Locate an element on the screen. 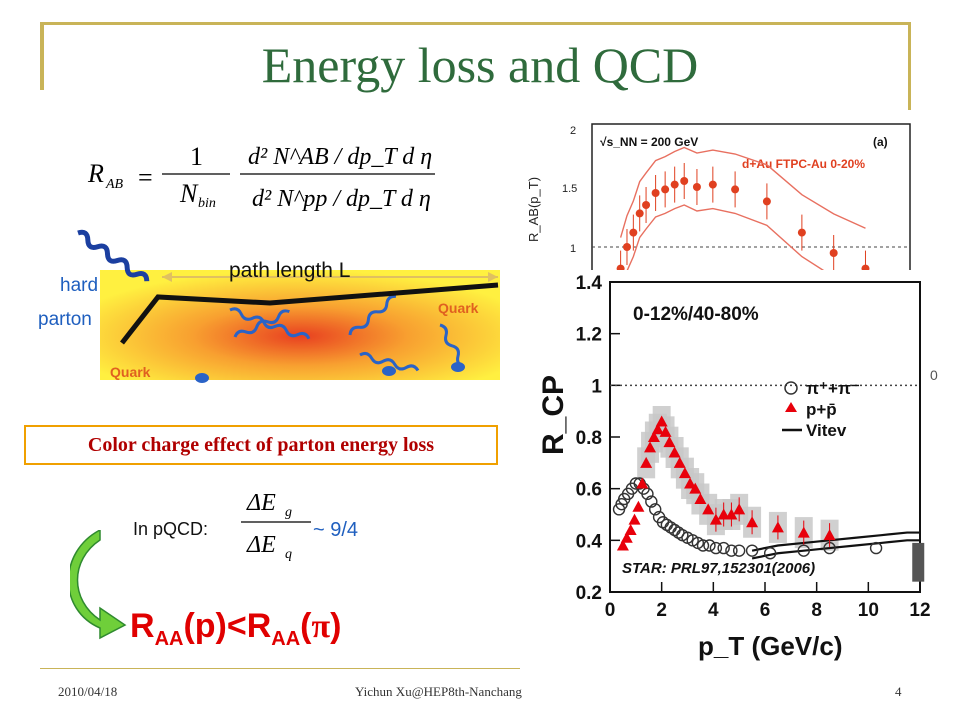 Image resolution: width=960 pixels, height=720 pixels. frame-bottom-line is located at coordinates (475, 668).